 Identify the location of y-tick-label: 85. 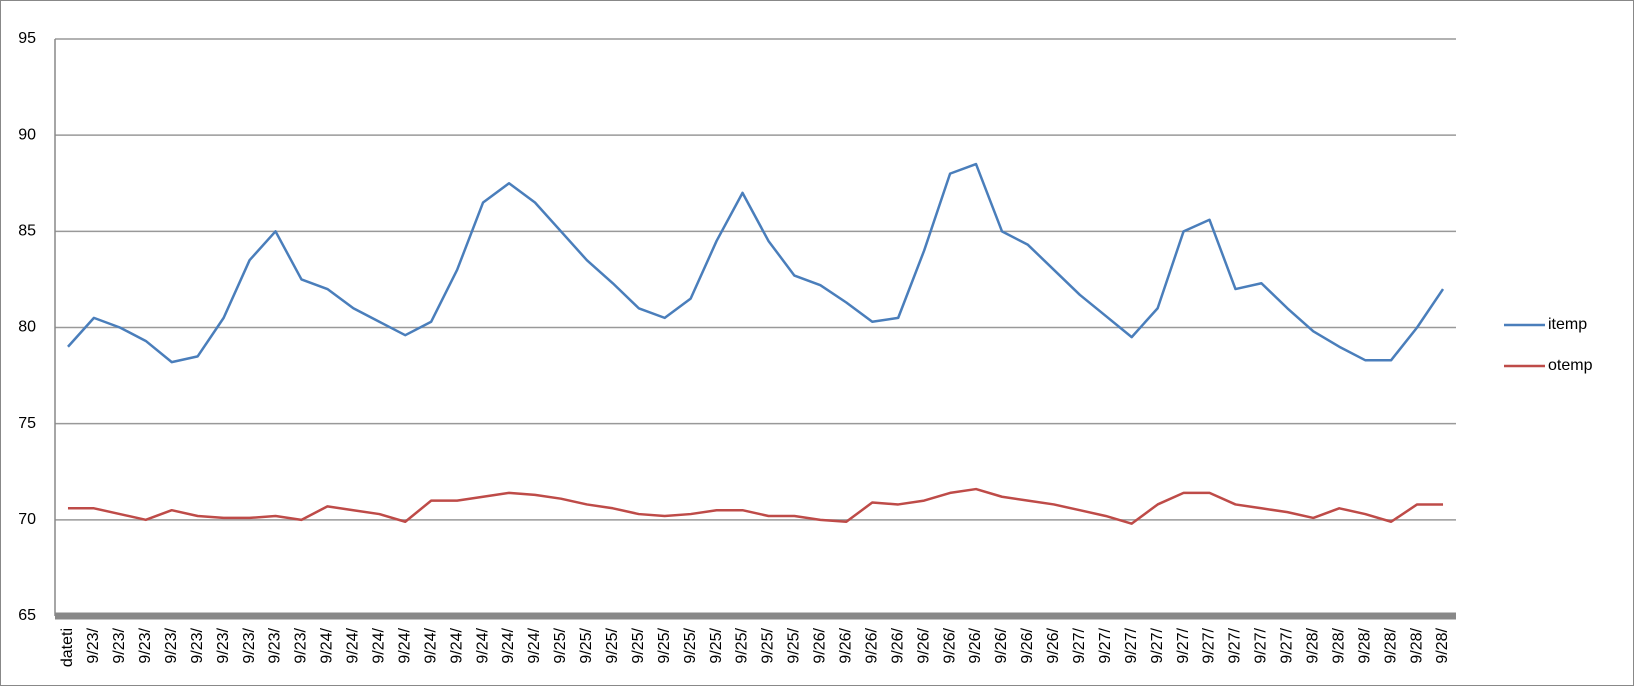
(27, 231).